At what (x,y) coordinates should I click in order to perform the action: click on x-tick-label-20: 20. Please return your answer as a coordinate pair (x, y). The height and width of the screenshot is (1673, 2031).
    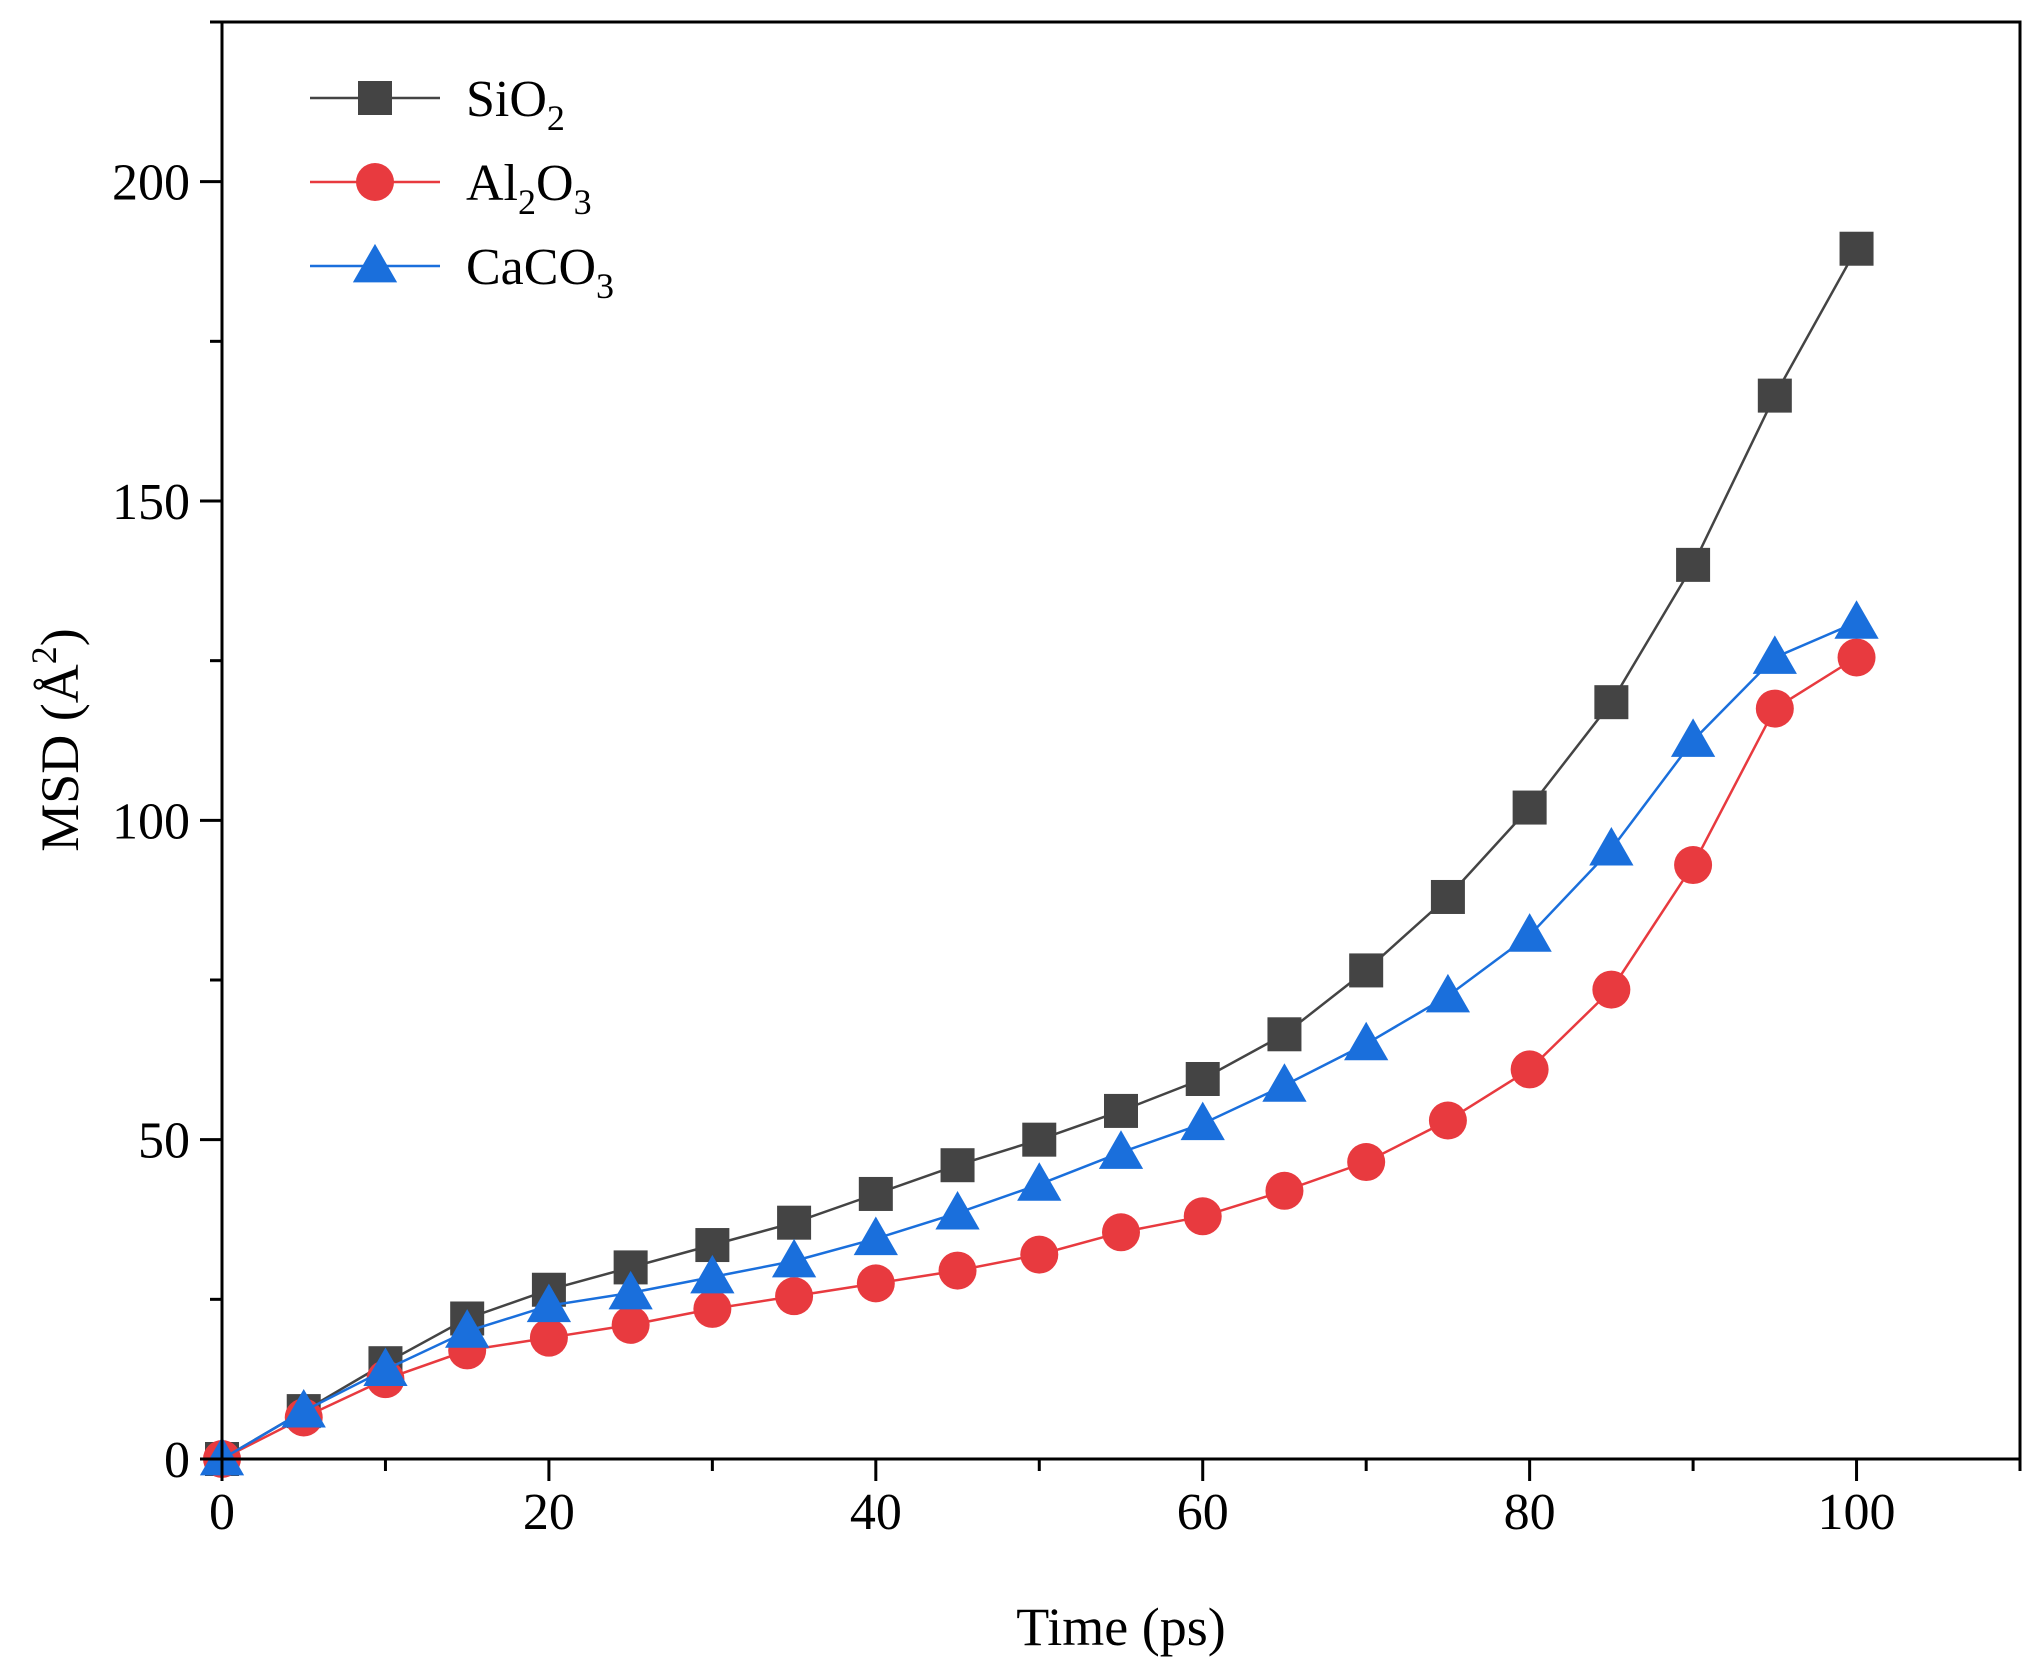
    Looking at the image, I should click on (549, 1512).